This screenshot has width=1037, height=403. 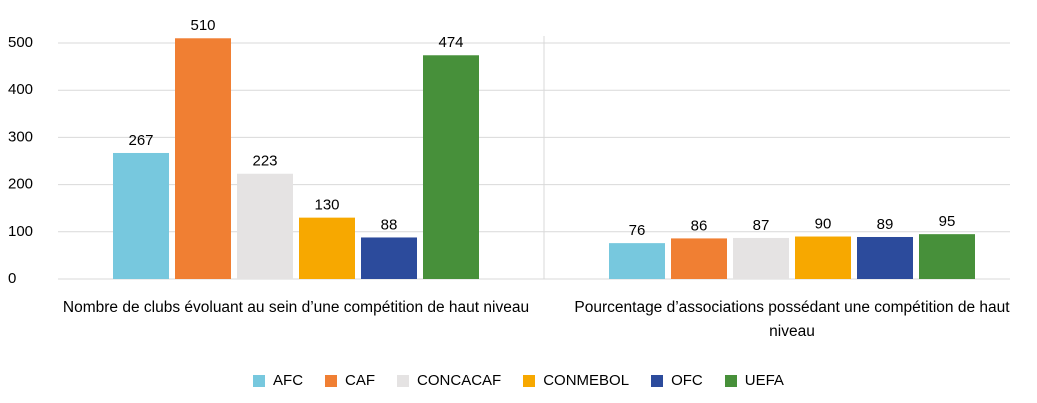 I want to click on data-label: 130, so click(x=326, y=205).